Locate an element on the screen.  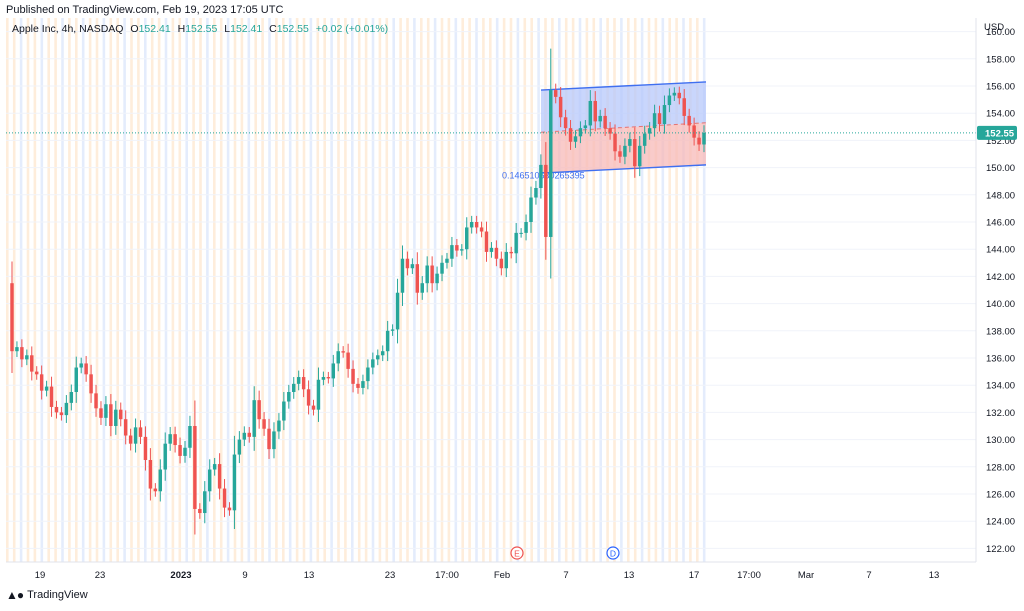
y-tick-label: 148.00 is located at coordinates (1000, 195).